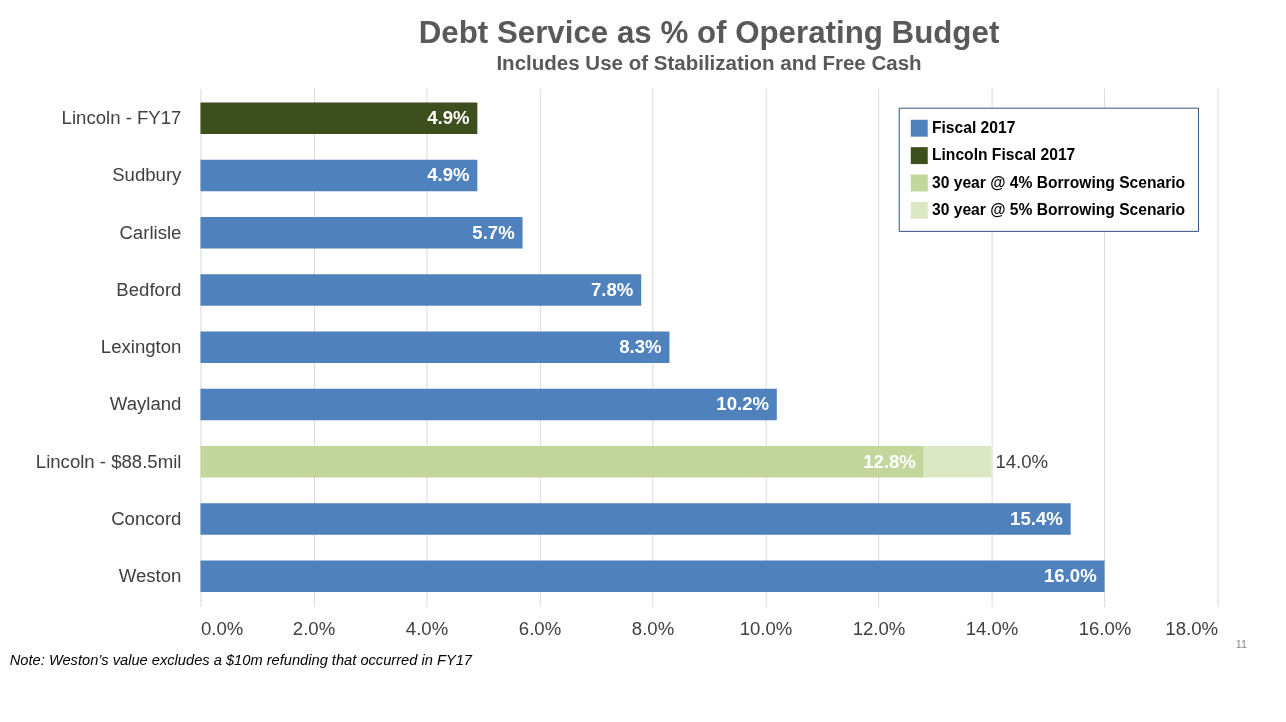 Image resolution: width=1286 pixels, height=722 pixels. What do you see at coordinates (314, 629) in the screenshot?
I see `x-tick-label: 2.0%` at bounding box center [314, 629].